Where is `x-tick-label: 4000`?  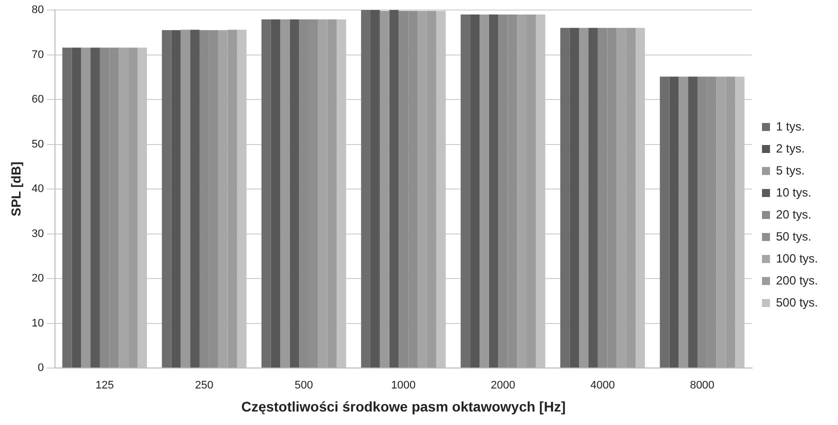 x-tick-label: 4000 is located at coordinates (602, 386).